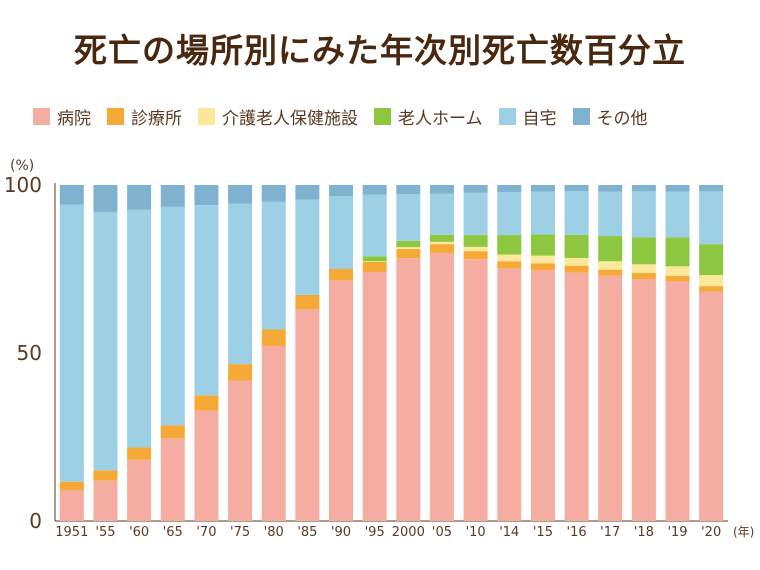 The height and width of the screenshot is (570, 760). I want to click on y-axis-label: (%), so click(22, 166).